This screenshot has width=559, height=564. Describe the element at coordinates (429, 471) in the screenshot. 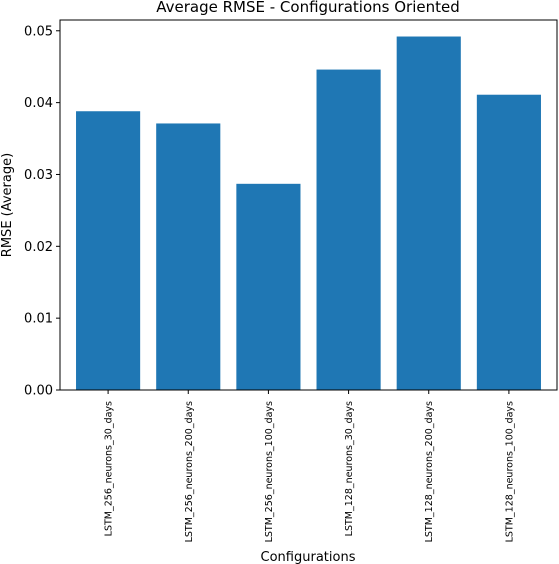

I see `x-tick-label: LSTM_128_neurons_200_days` at that location.